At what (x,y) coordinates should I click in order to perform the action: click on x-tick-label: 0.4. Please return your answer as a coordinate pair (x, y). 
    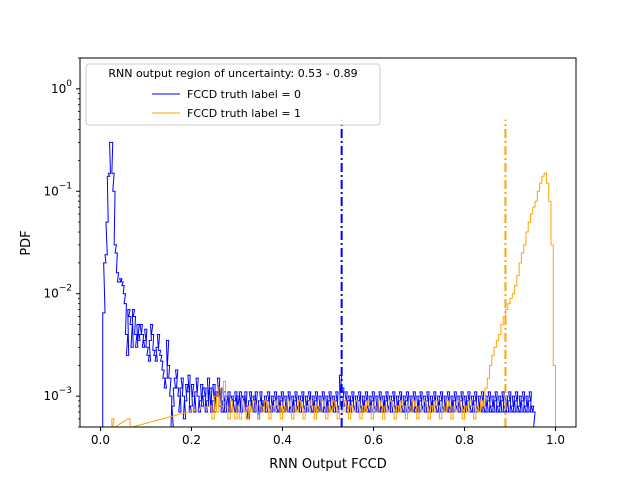
    Looking at the image, I should click on (282, 440).